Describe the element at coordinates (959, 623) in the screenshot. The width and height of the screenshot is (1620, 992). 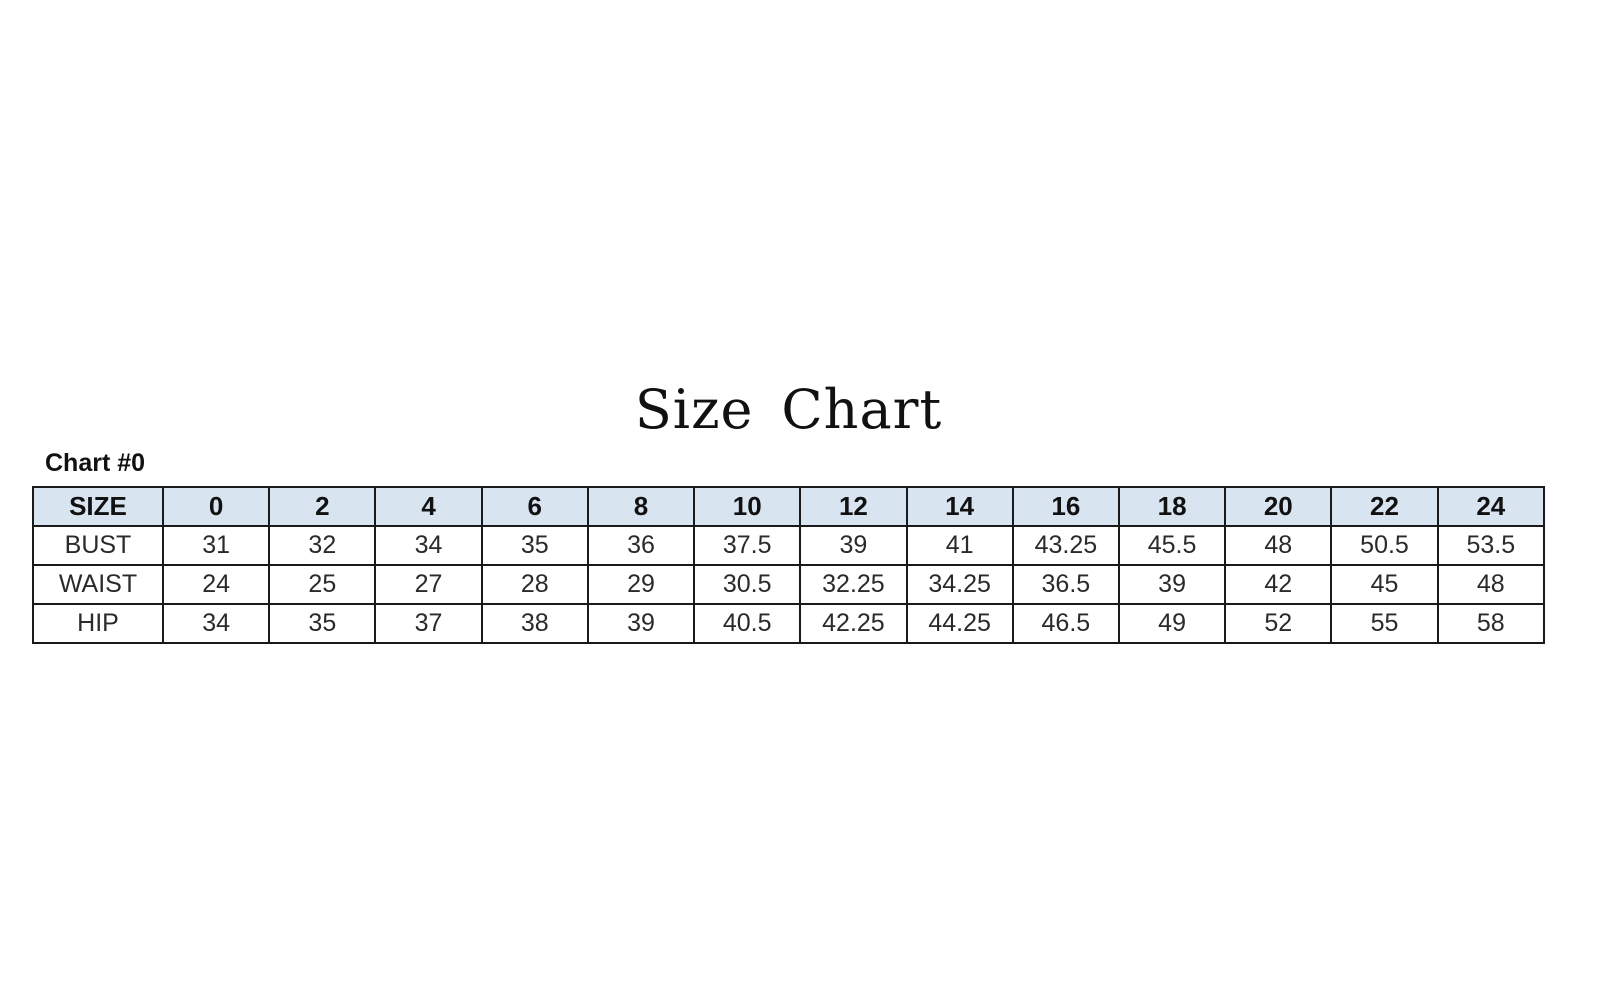
I see `value-cell: 44.25` at that location.